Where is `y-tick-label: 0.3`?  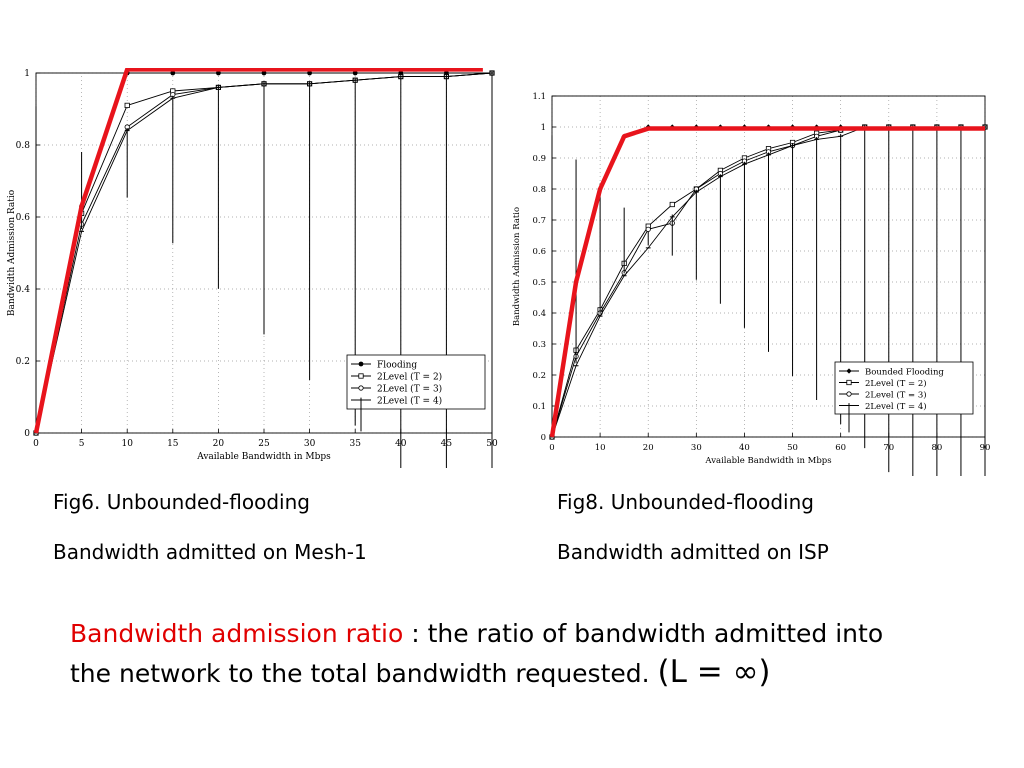
y-tick-label: 0.3 is located at coordinates (539, 345).